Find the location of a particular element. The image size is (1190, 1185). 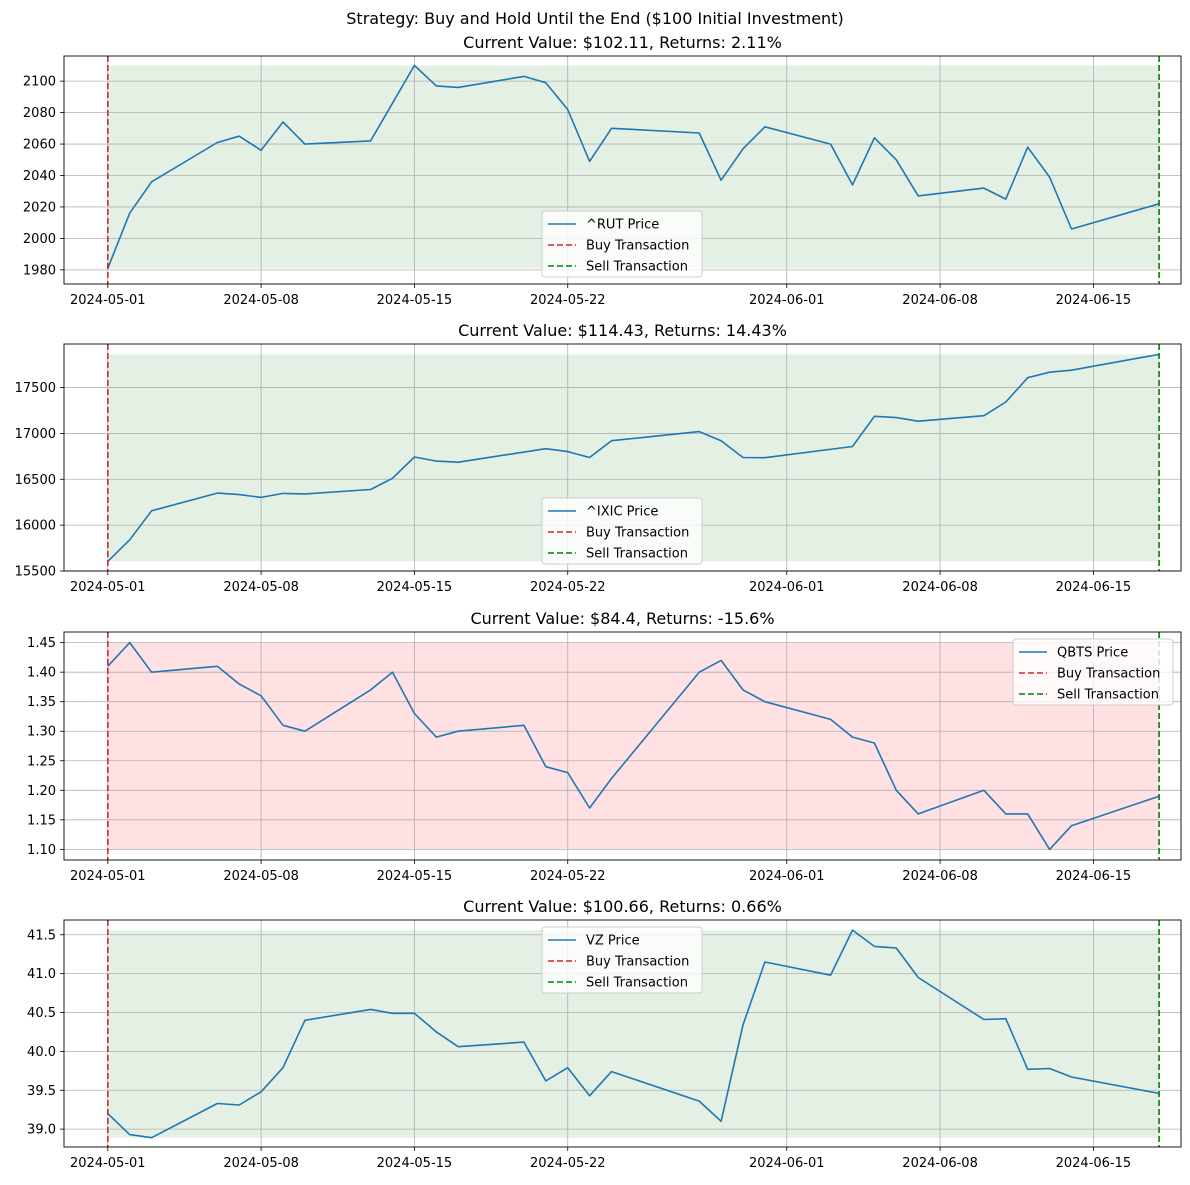

chart-title: Current Value: $100.66, Returns: 0.66% is located at coordinates (622, 906).